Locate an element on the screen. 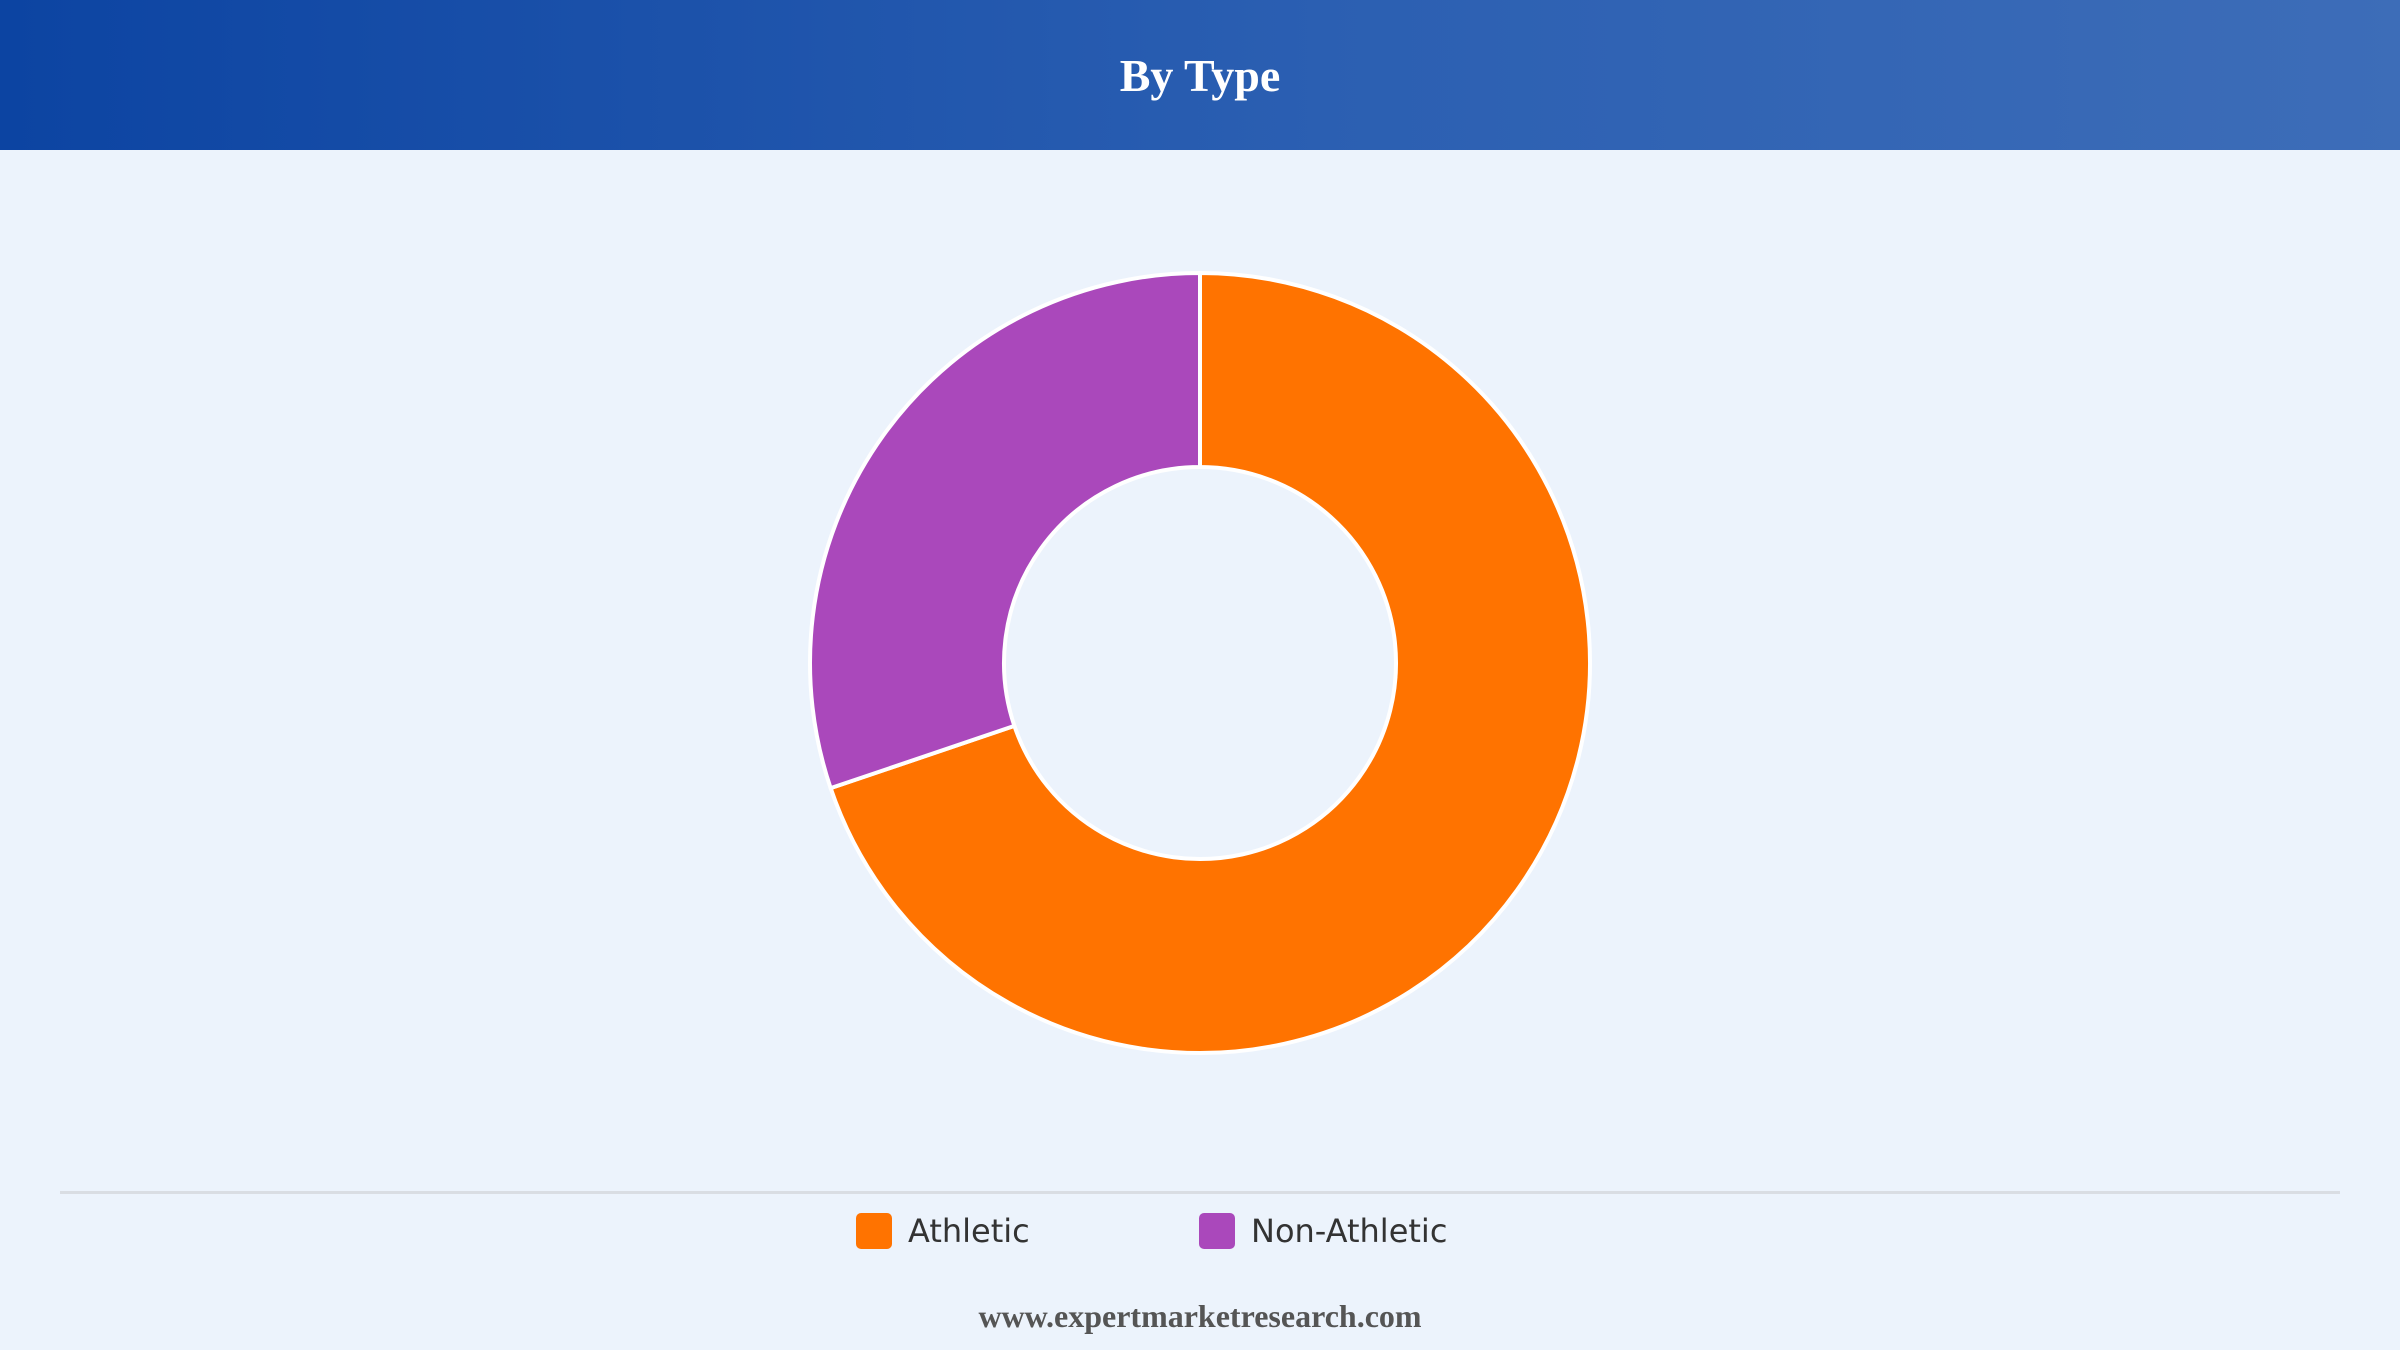 This screenshot has width=2400, height=1350. chart-title: By Type is located at coordinates (1200, 75).